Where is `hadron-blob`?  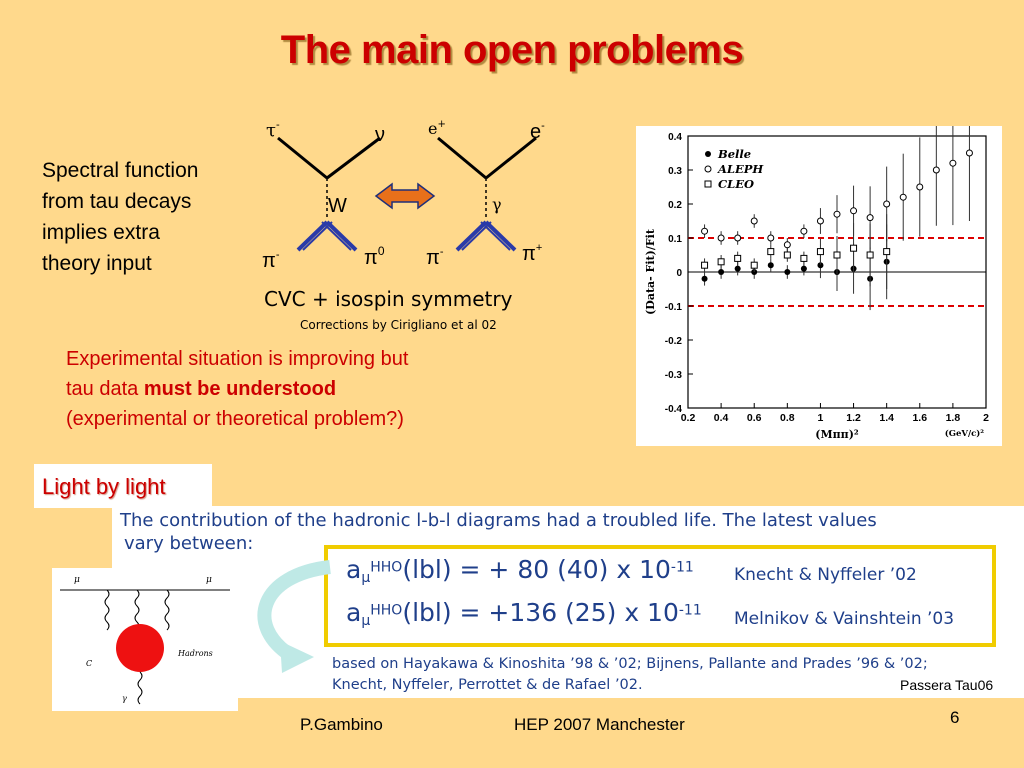 hadron-blob is located at coordinates (140, 648).